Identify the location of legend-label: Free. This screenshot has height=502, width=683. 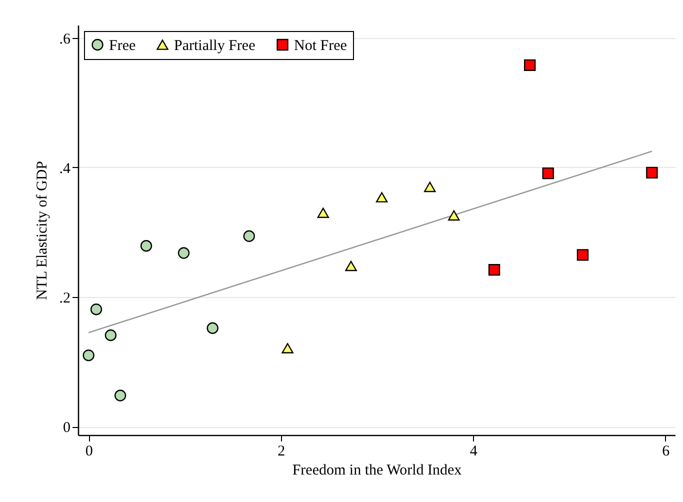
(122, 46).